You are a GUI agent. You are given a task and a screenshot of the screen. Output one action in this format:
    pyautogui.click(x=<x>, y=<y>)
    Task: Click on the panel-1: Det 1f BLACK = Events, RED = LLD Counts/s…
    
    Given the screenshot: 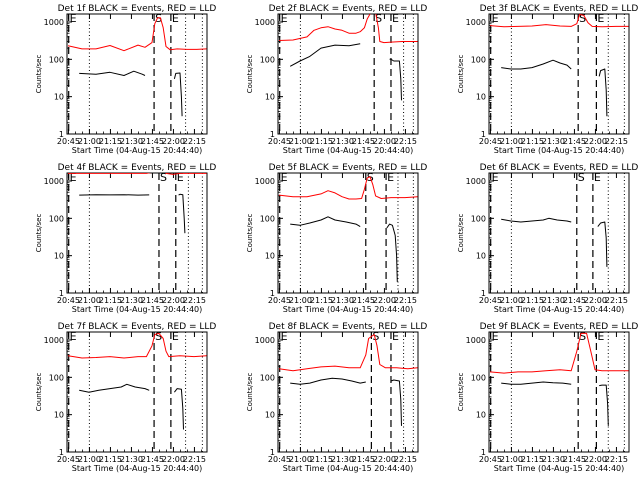 What is the action you would take?
    pyautogui.click(x=125, y=79)
    